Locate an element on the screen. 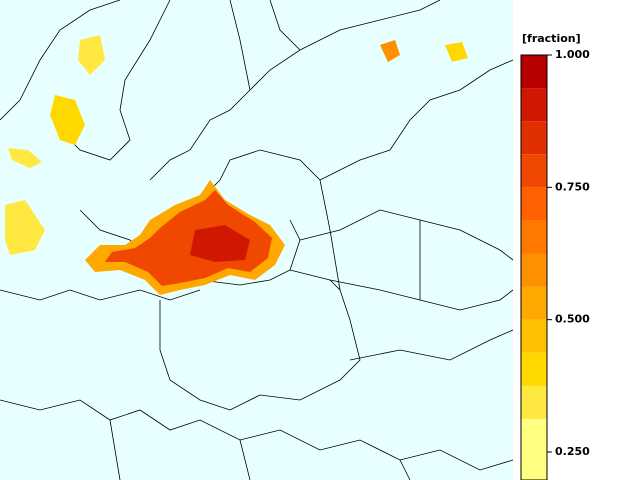 The image size is (640, 480). colorbar: 1.000 0.750 0.500 0.250 is located at coordinates (555, 264).